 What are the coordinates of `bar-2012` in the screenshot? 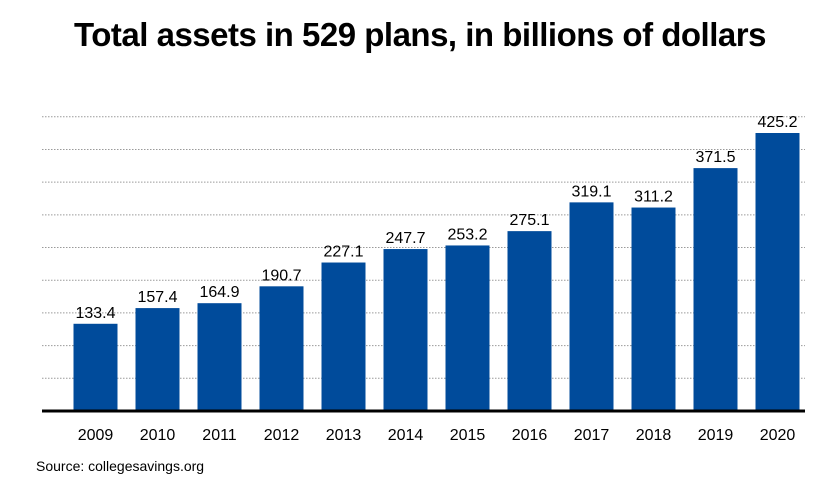 It's located at (281, 348).